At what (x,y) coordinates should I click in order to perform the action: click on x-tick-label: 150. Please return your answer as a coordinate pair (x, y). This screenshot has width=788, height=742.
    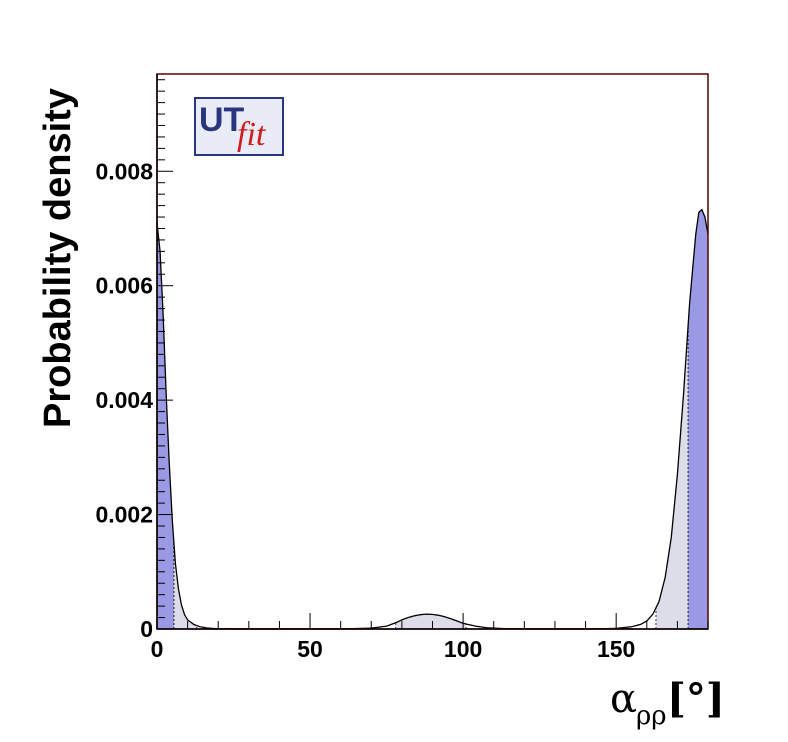
    Looking at the image, I should click on (616, 649).